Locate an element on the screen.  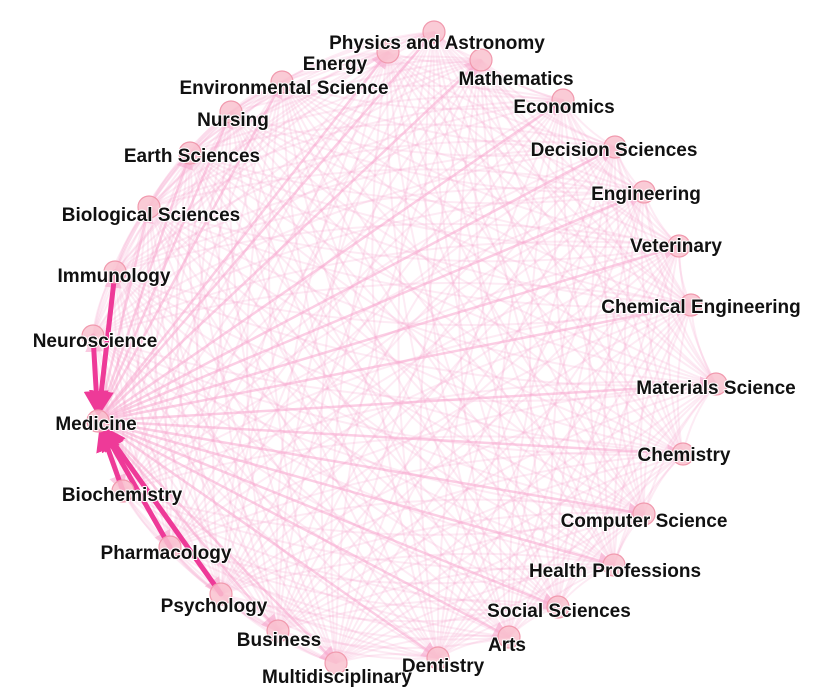
edge-nursing-veterinary is located at coordinates (455, 179).